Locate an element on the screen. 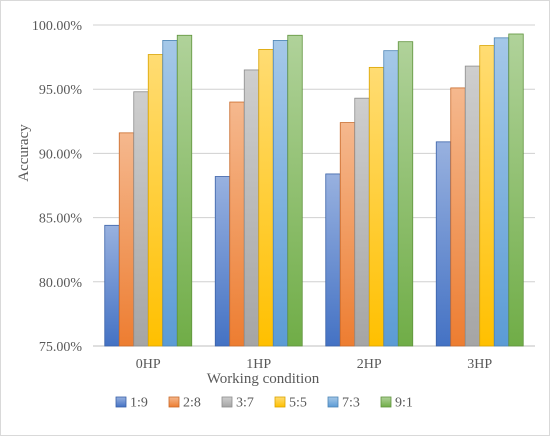 The height and width of the screenshot is (436, 550). bar-2HP-7:3 is located at coordinates (391, 198).